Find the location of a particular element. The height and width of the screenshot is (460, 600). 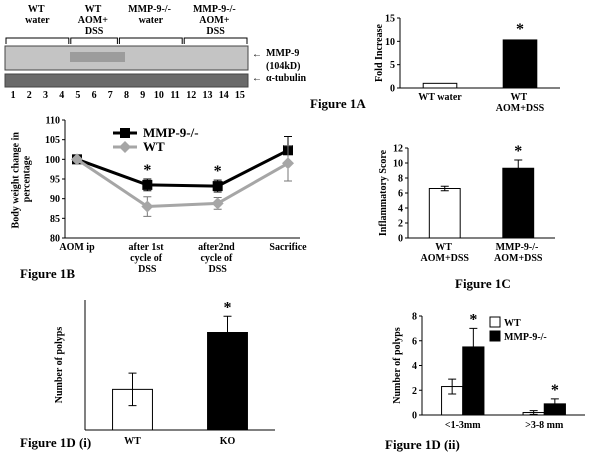

lane-number: 9 is located at coordinates (142, 95).